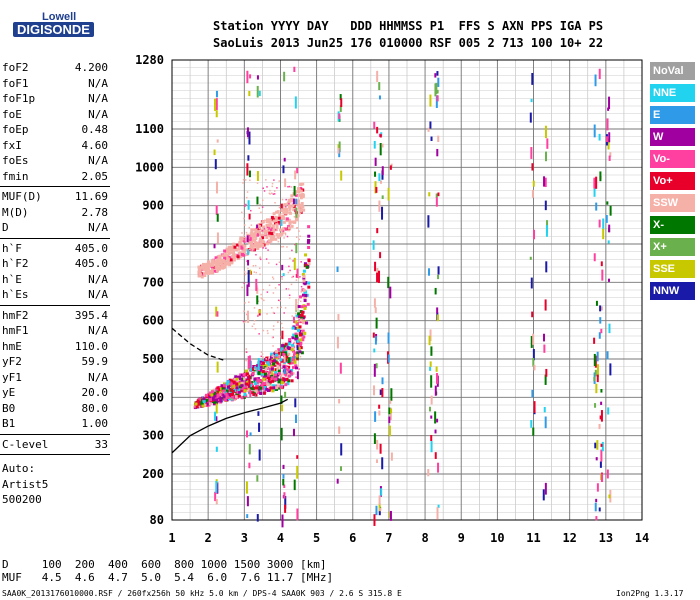 The height and width of the screenshot is (600, 700). Describe the element at coordinates (95, 361) in the screenshot. I see `param-value: 59.9` at that location.